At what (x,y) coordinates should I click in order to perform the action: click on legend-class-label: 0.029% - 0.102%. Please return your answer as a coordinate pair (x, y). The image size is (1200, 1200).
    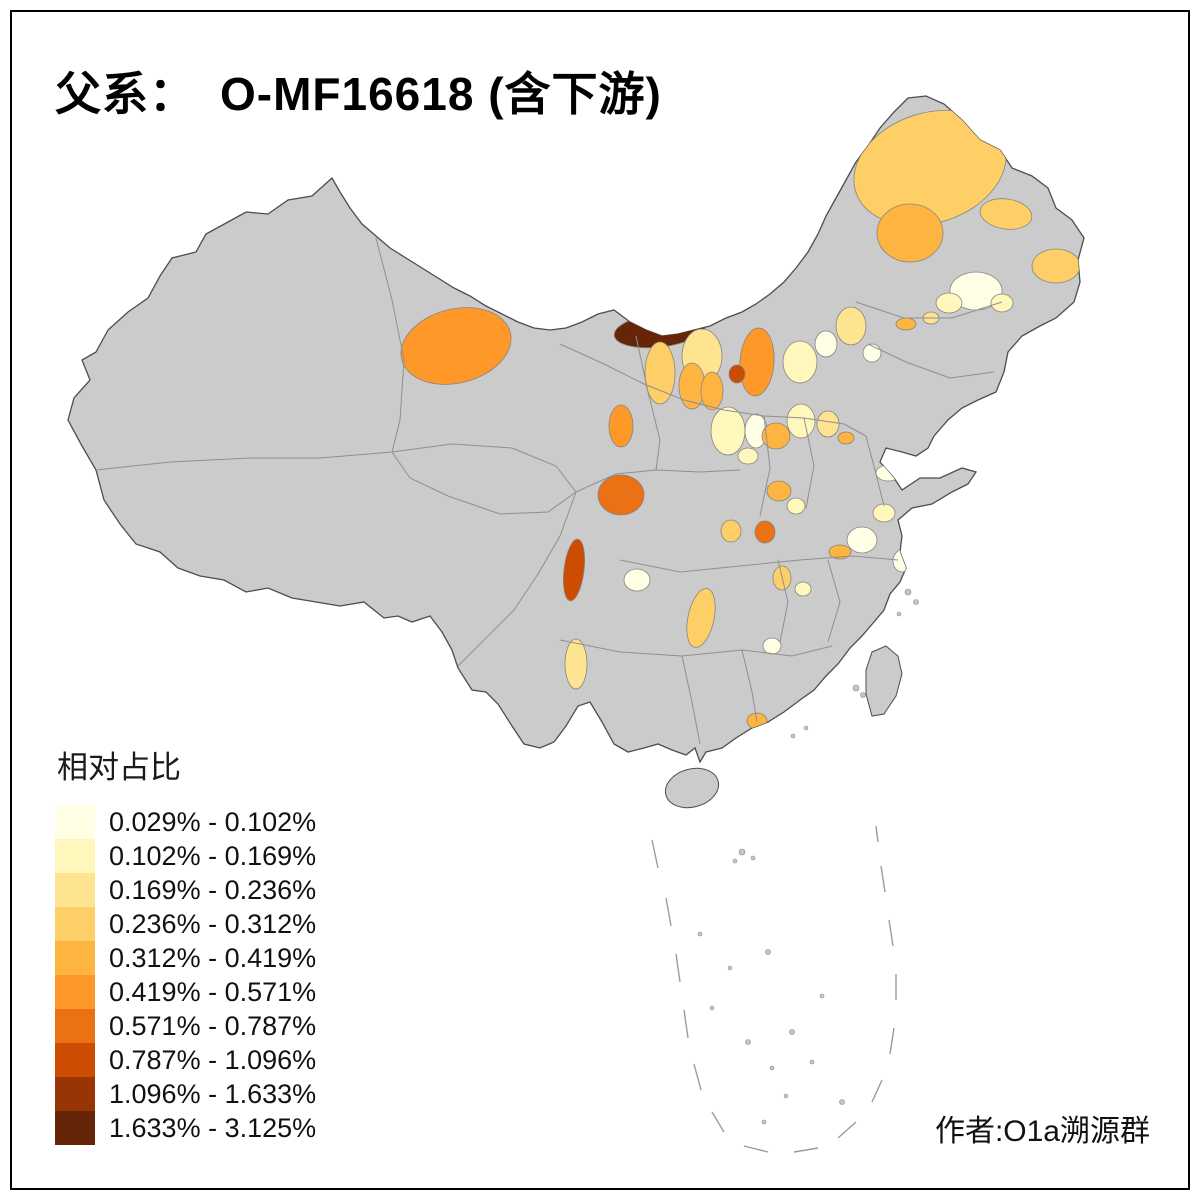
    Looking at the image, I should click on (213, 821).